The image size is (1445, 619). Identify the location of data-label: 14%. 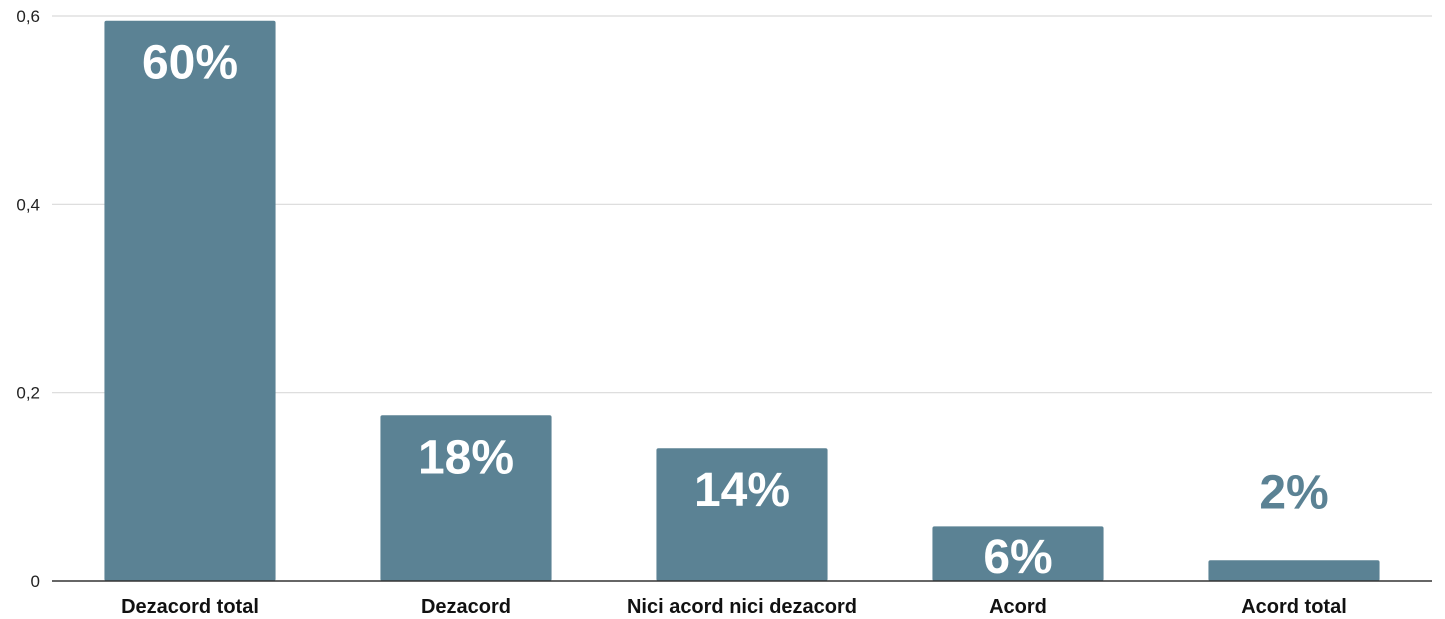
(742, 490).